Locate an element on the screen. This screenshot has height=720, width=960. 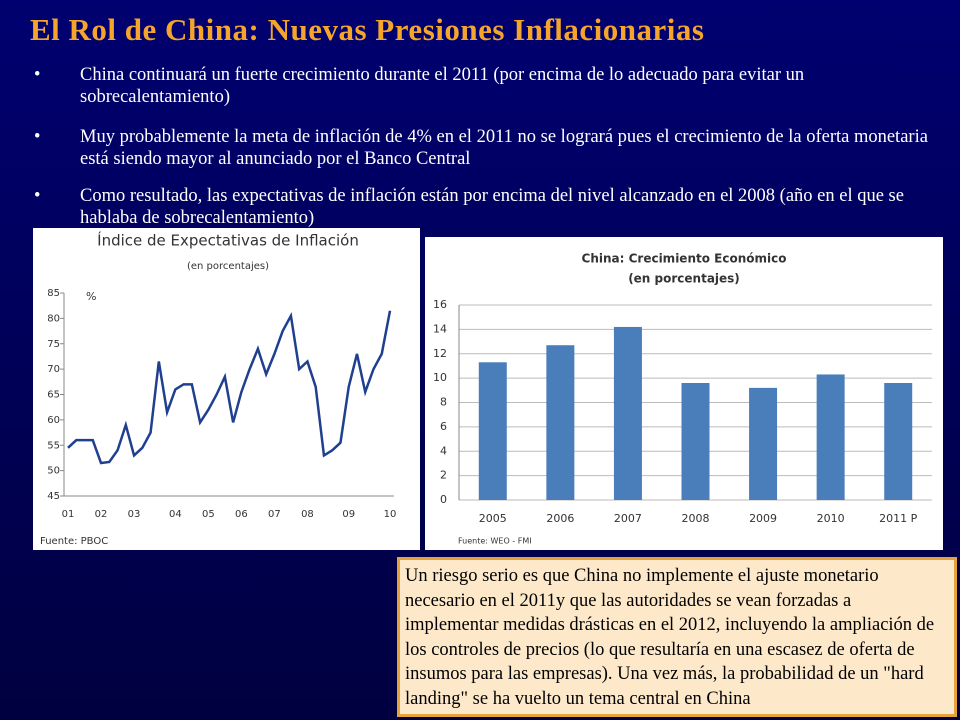
y-tick-label: 45 is located at coordinates (53, 496).